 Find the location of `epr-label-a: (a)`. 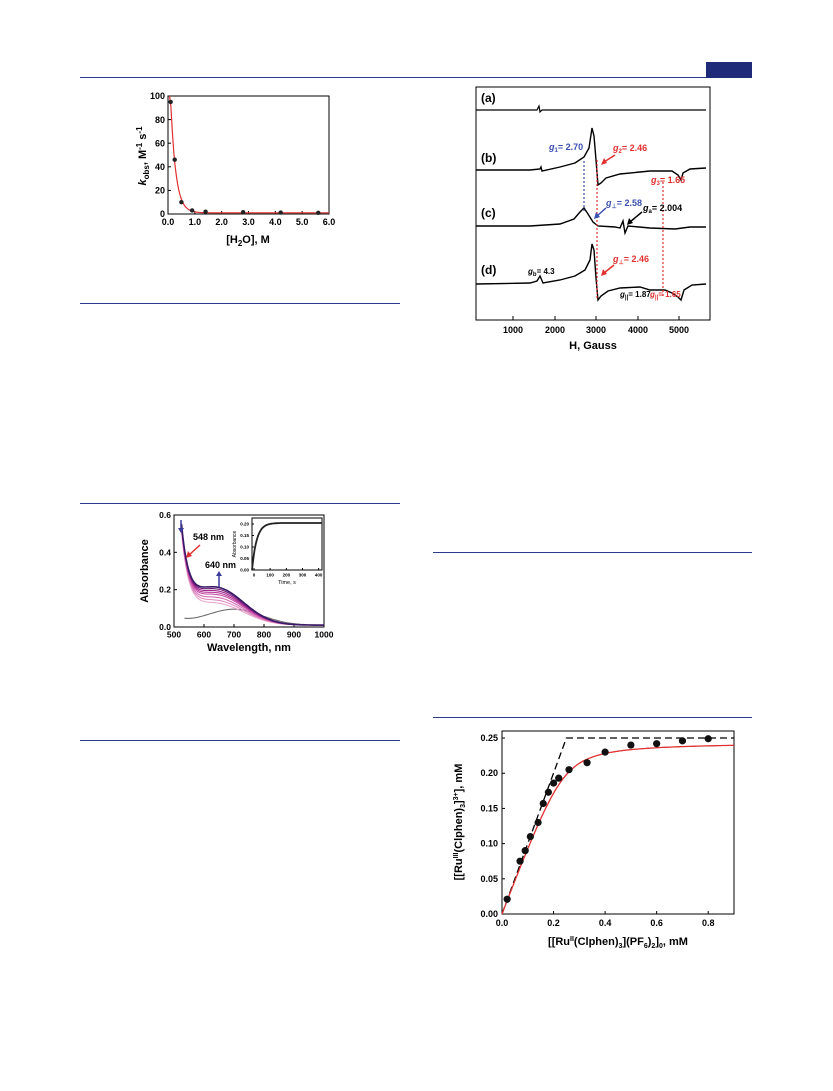

epr-label-a: (a) is located at coordinates (488, 98).